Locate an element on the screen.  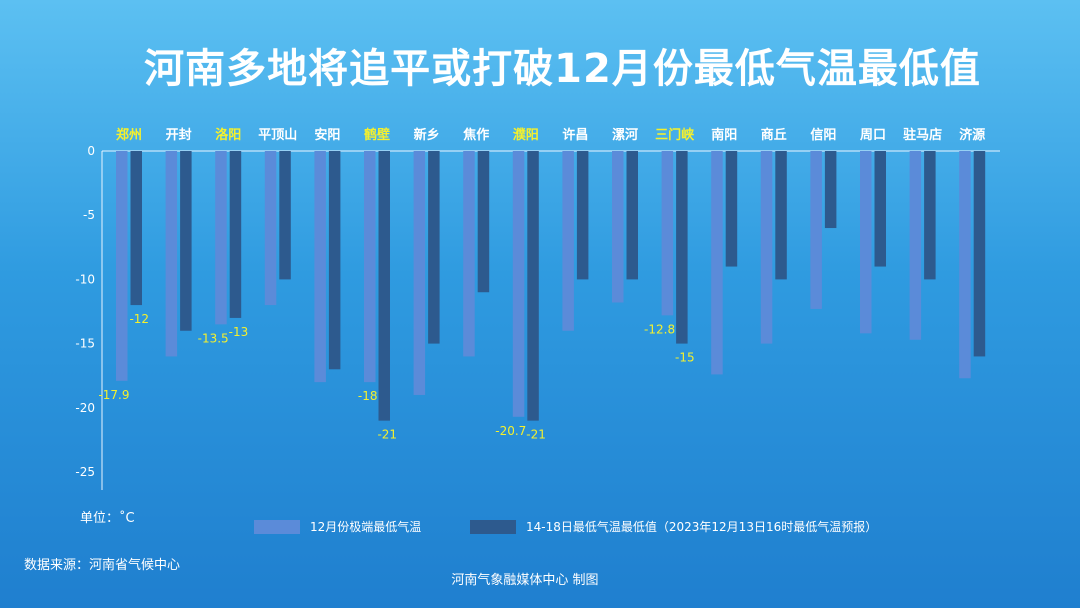
legend-item-forecast-min: 14-18日最低气温最低值（2023年12月13日16时最低气温预报） is located at coordinates (673, 526).